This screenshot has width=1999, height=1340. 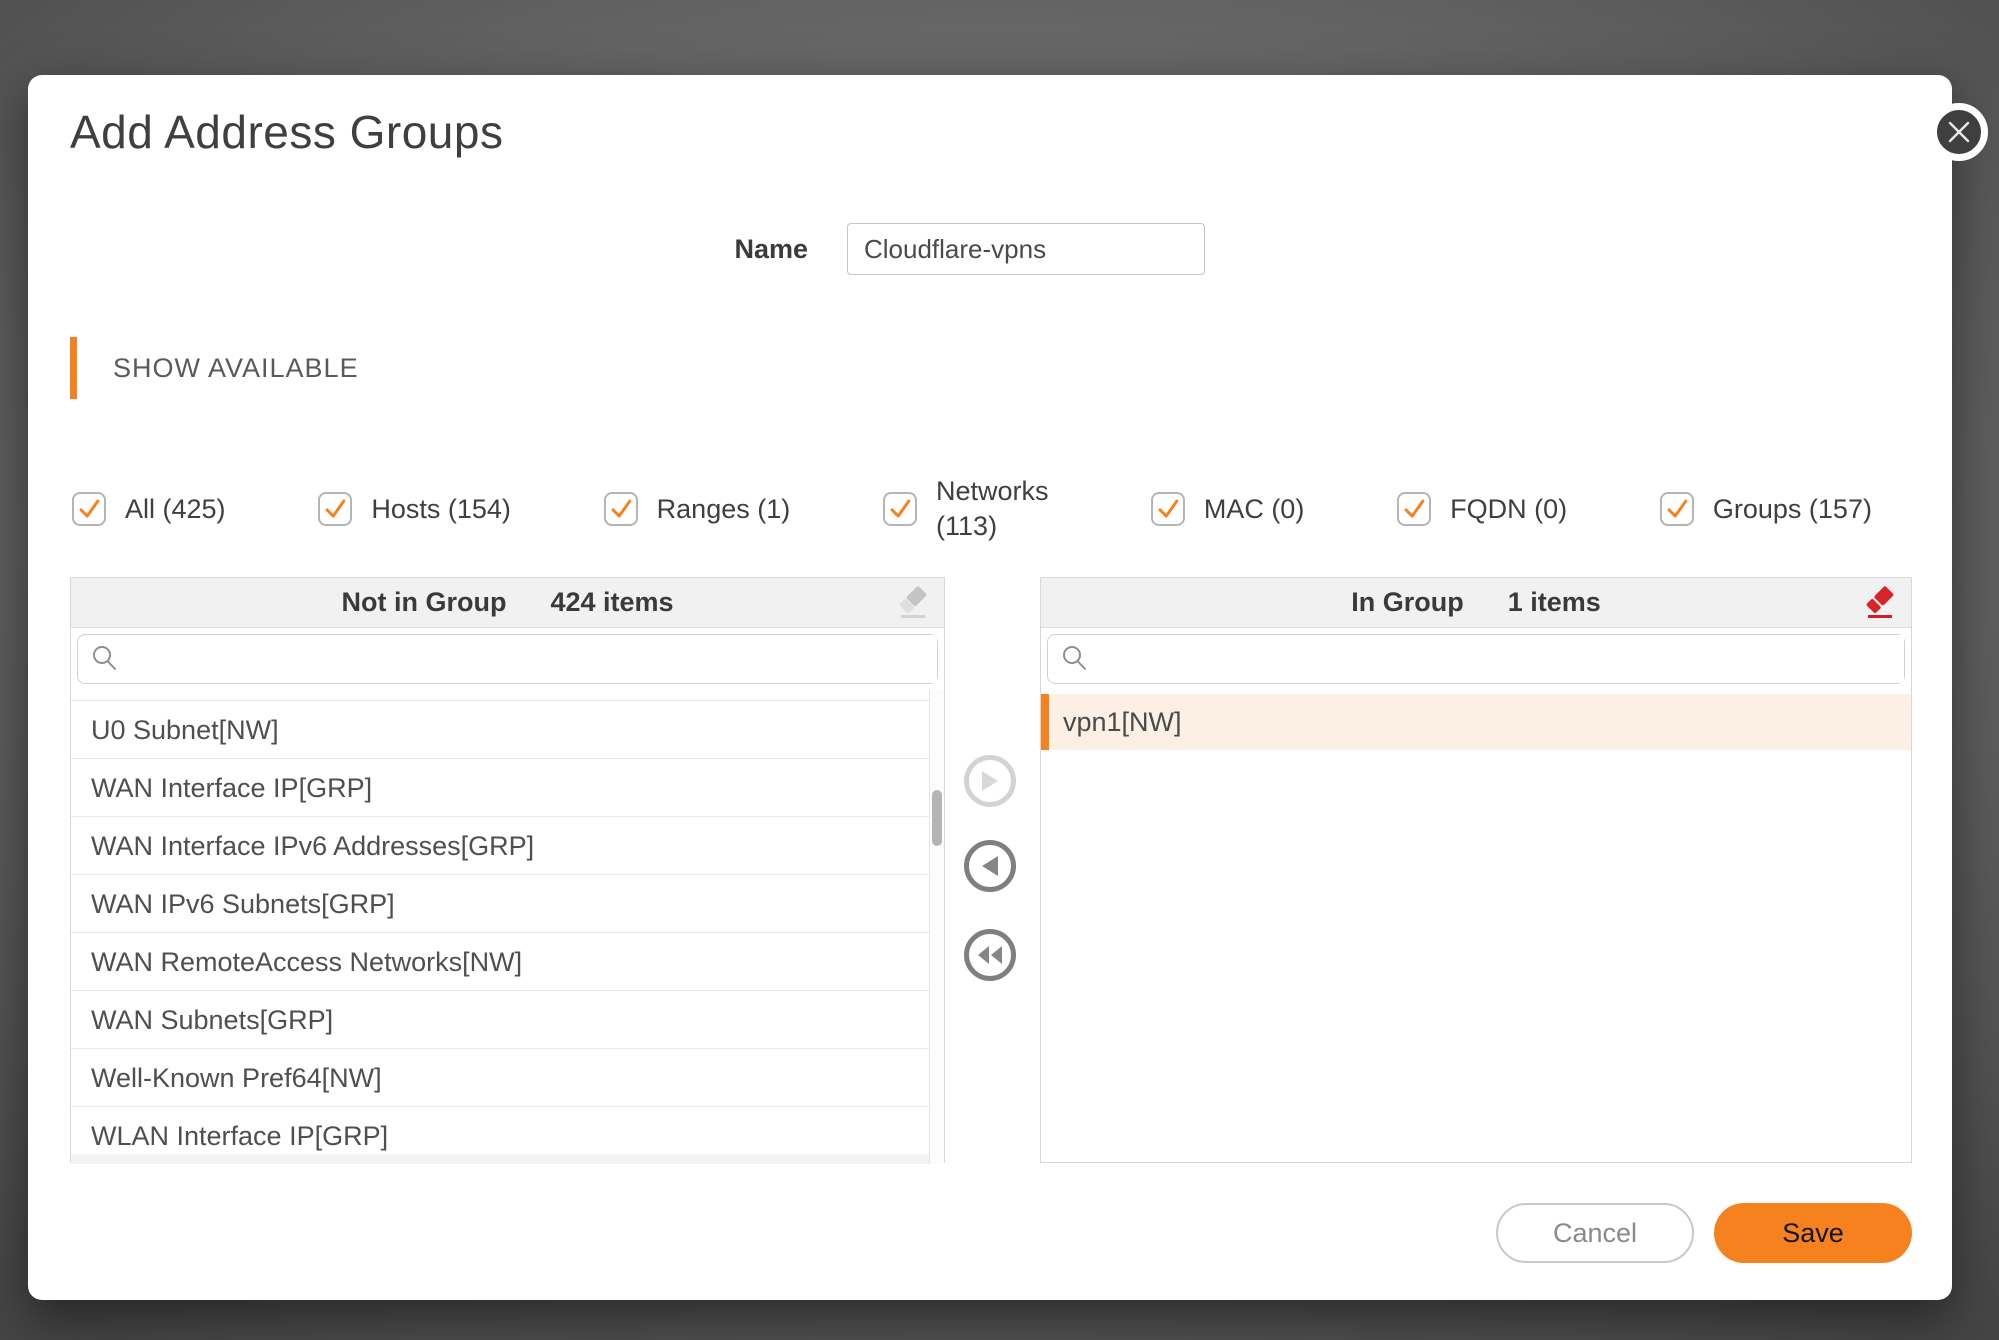 What do you see at coordinates (723, 508) in the screenshot?
I see `filter-label: Ranges (1)` at bounding box center [723, 508].